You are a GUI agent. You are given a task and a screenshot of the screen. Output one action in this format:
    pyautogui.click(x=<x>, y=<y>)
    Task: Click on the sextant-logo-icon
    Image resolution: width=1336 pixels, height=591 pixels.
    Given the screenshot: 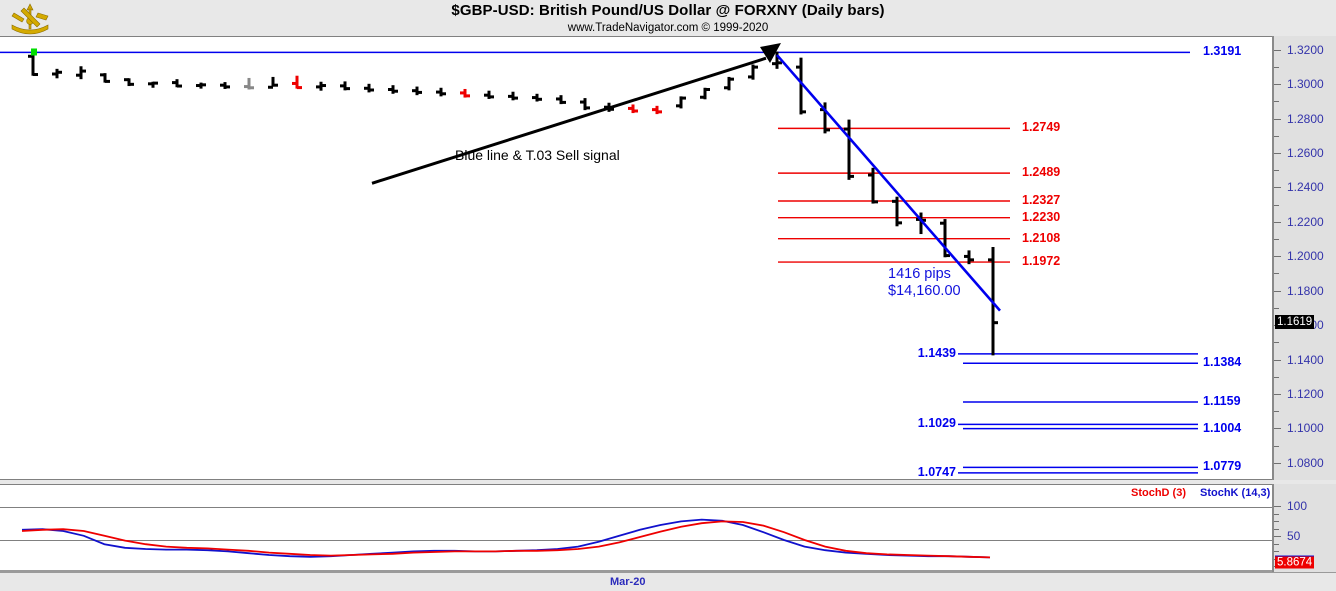 What is the action you would take?
    pyautogui.click(x=30, y=19)
    